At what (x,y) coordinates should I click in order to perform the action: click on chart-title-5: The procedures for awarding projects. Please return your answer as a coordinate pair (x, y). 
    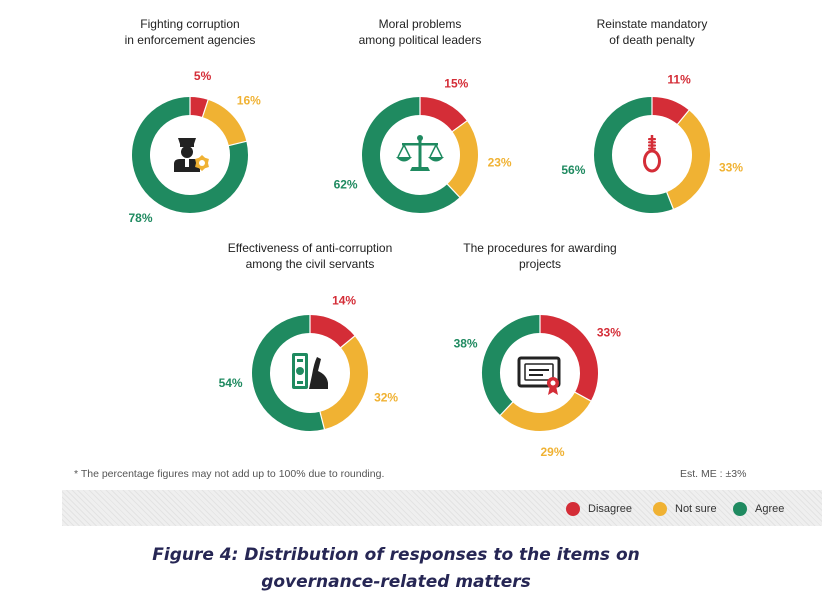
    Looking at the image, I should click on (539, 256).